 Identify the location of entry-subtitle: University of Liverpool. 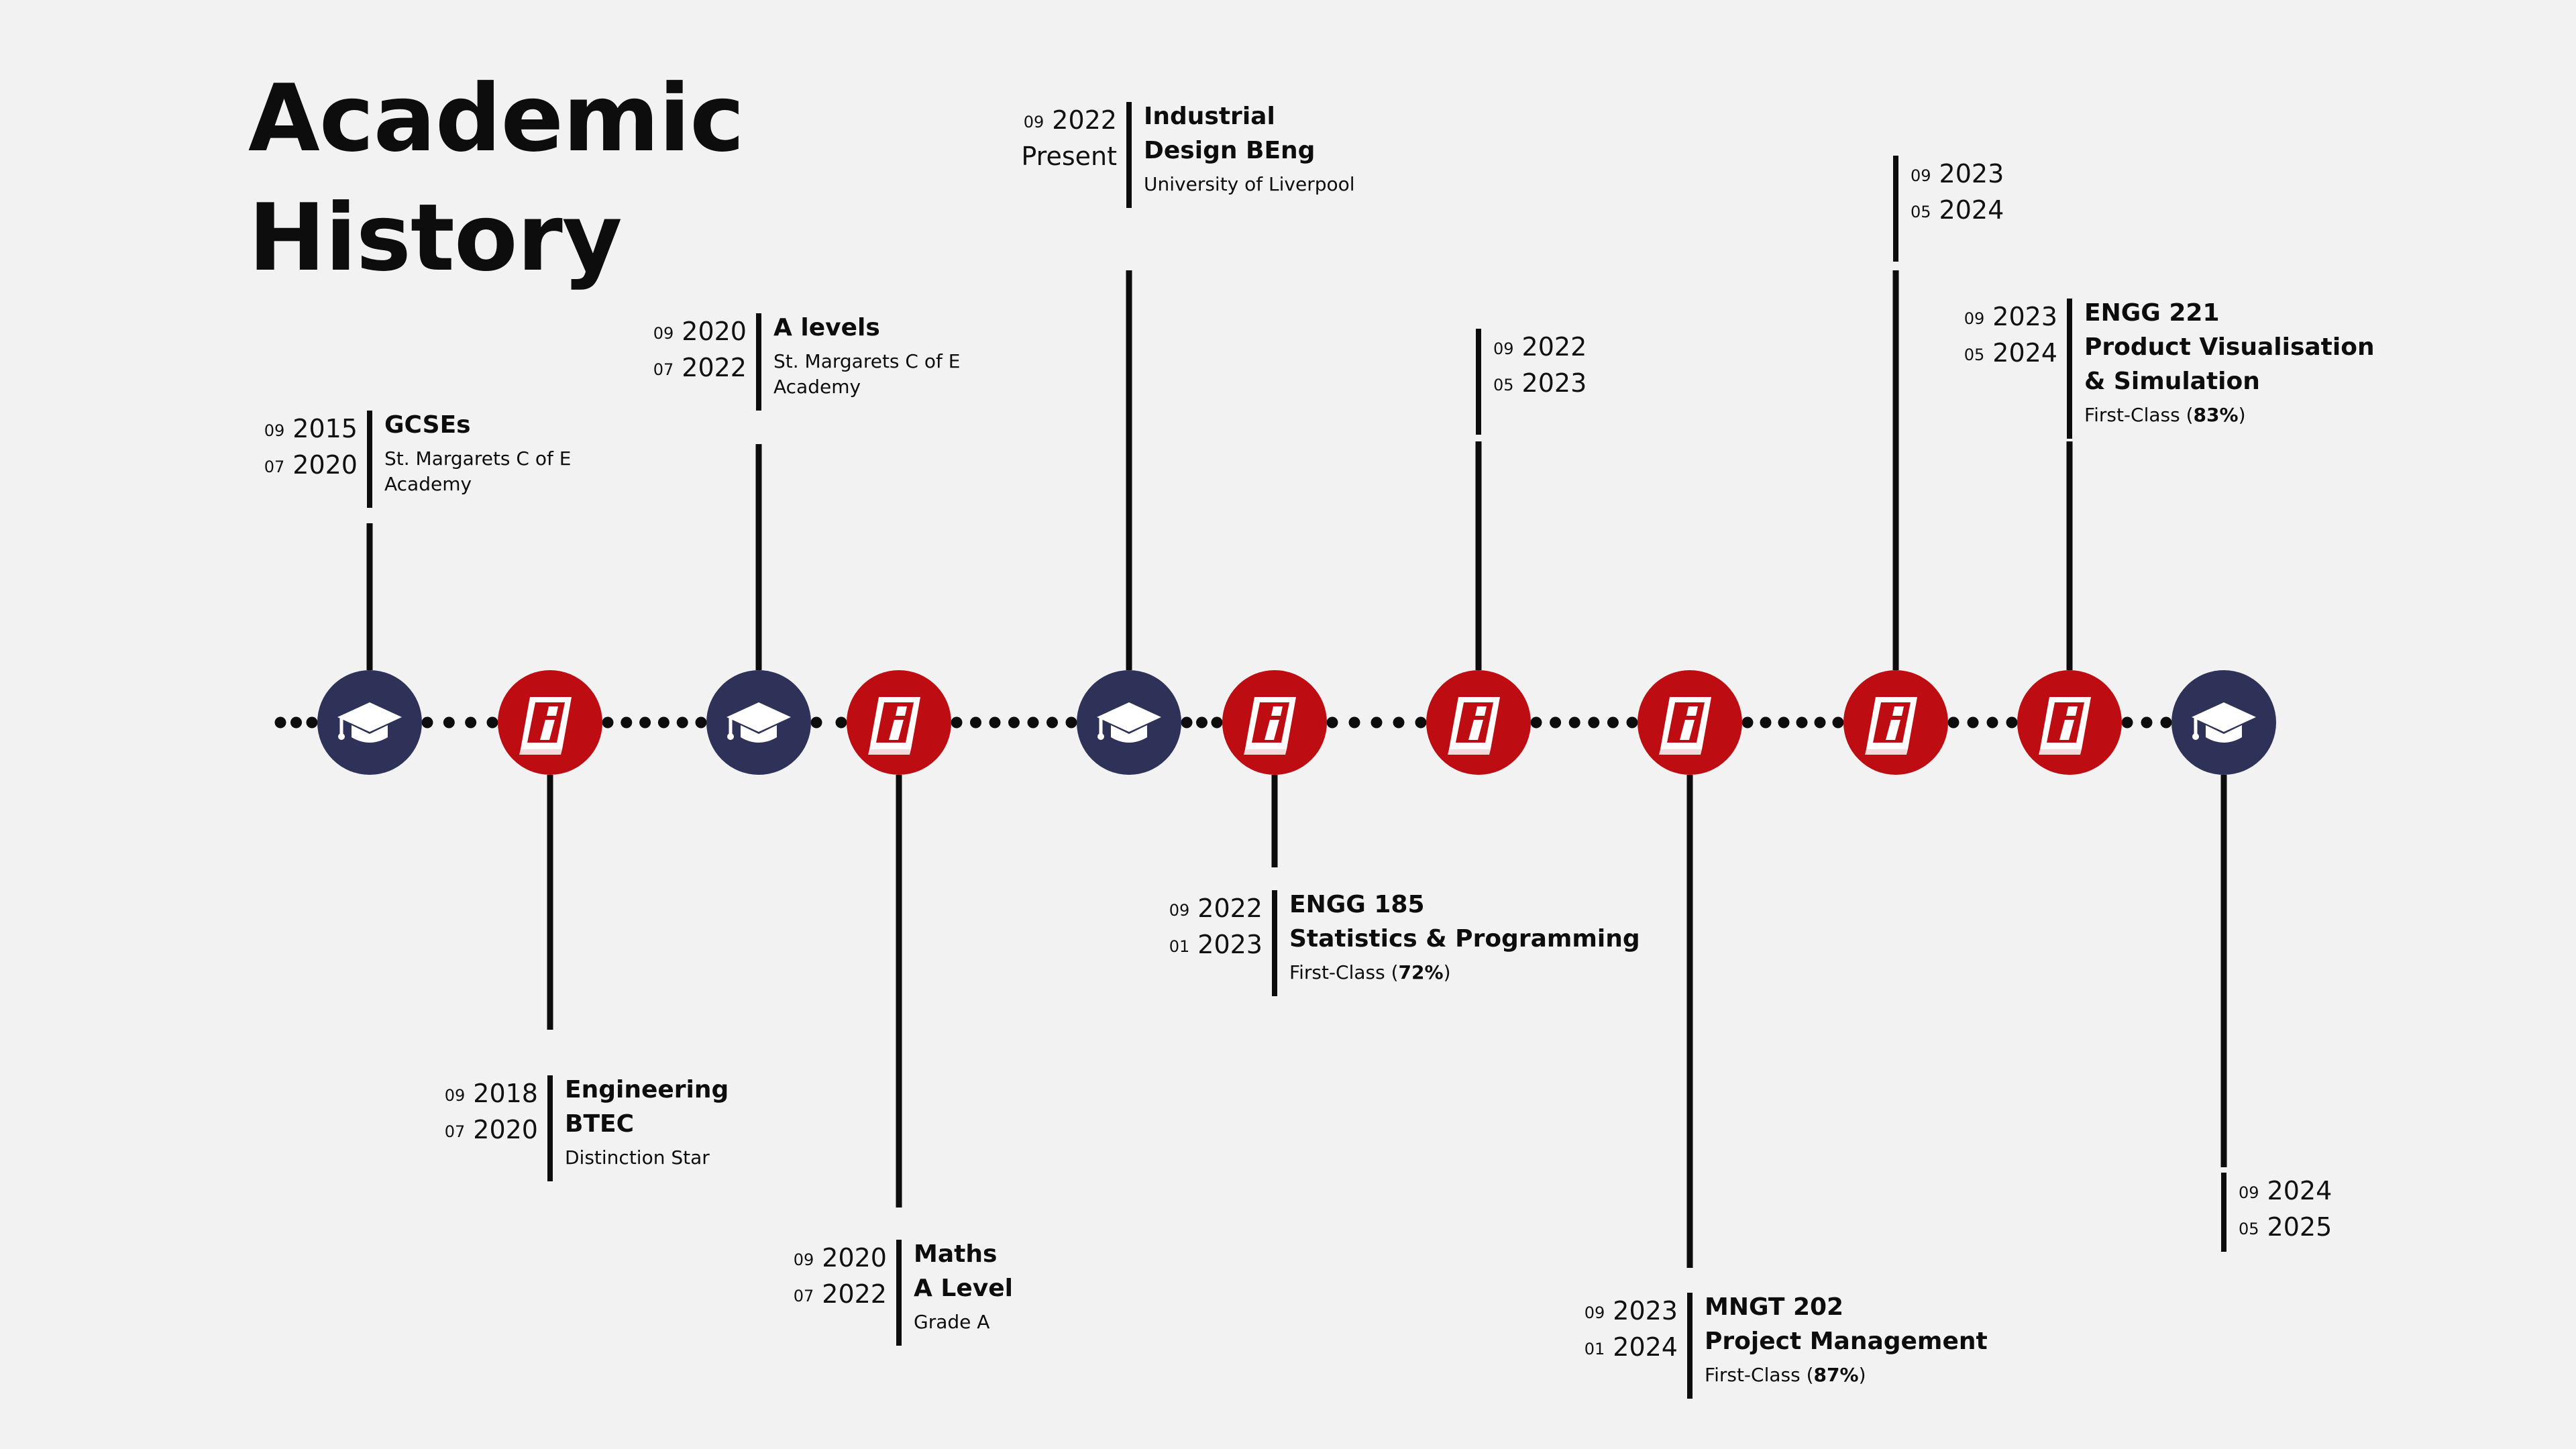
(1249, 184).